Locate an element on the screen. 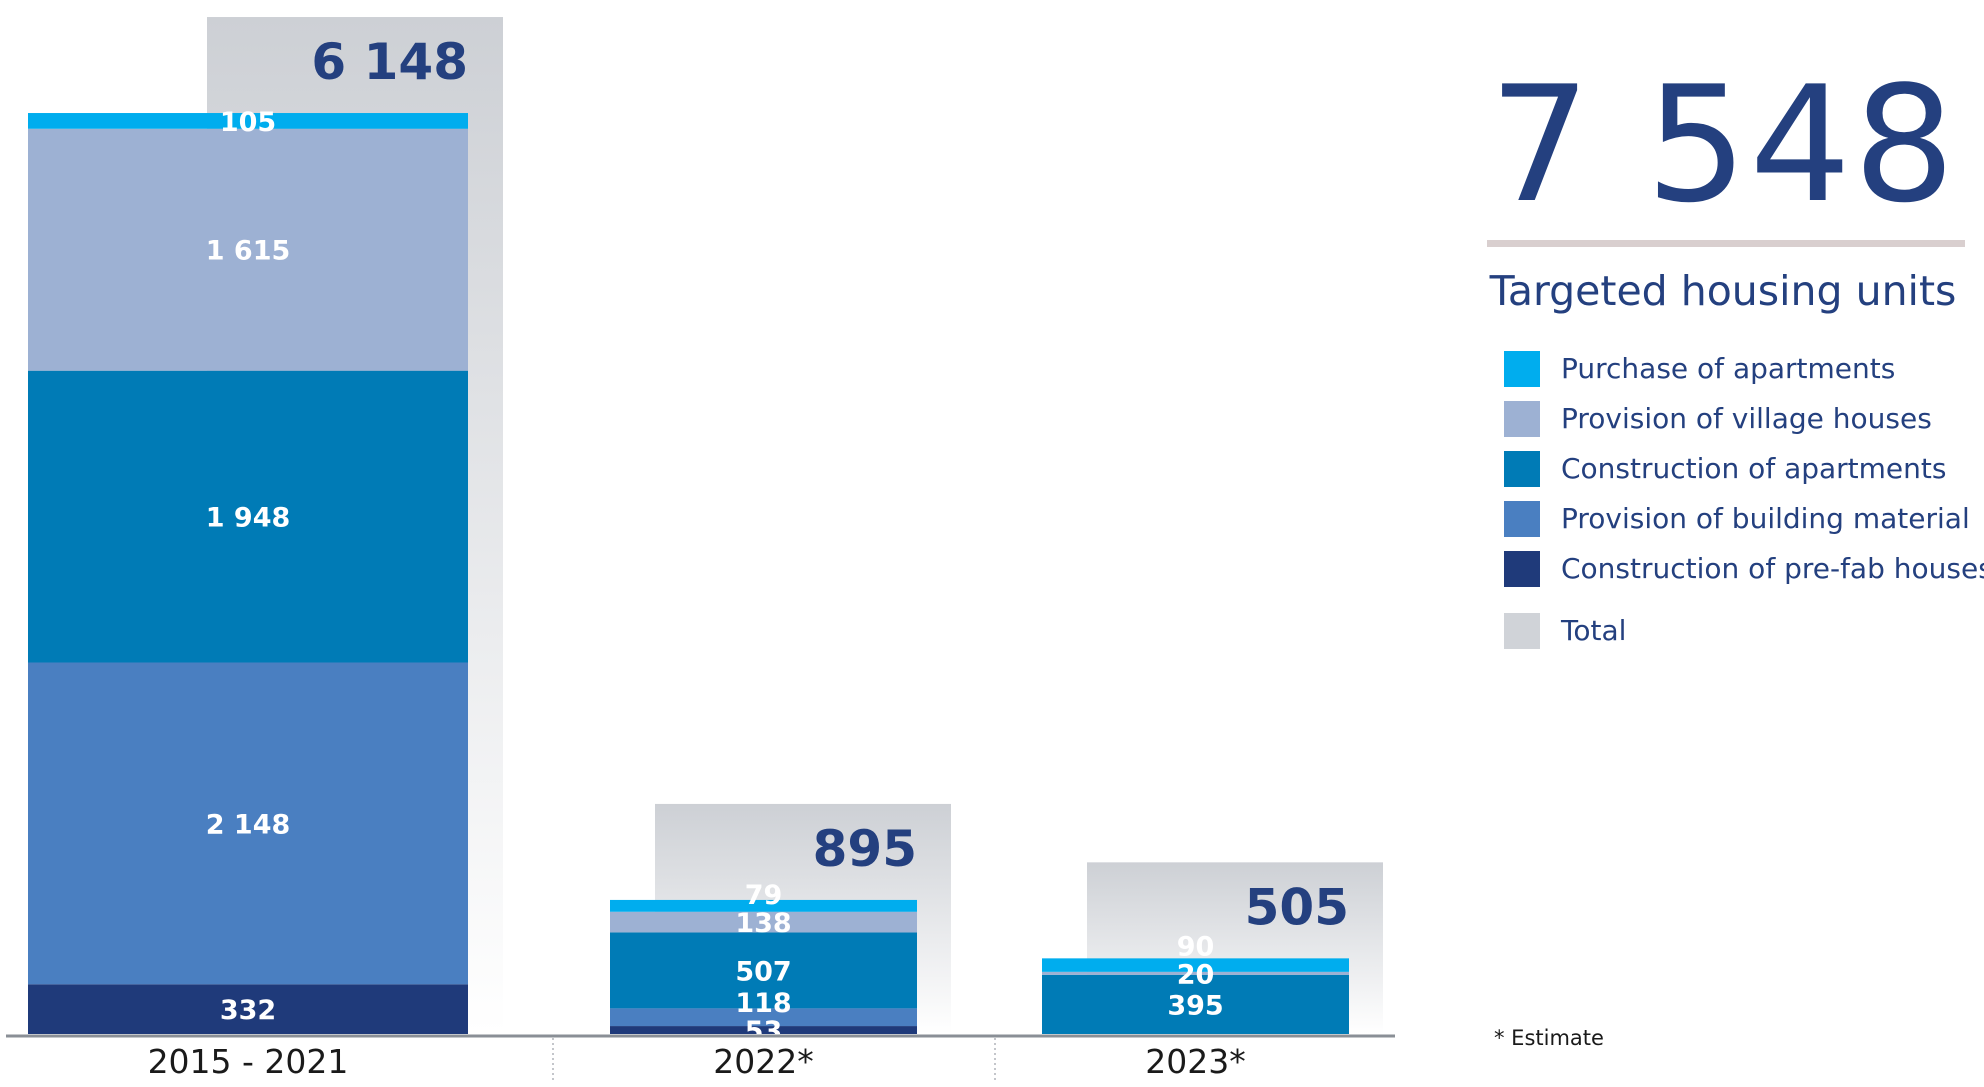 The image size is (1984, 1087). segment-label: 53 is located at coordinates (764, 1031).